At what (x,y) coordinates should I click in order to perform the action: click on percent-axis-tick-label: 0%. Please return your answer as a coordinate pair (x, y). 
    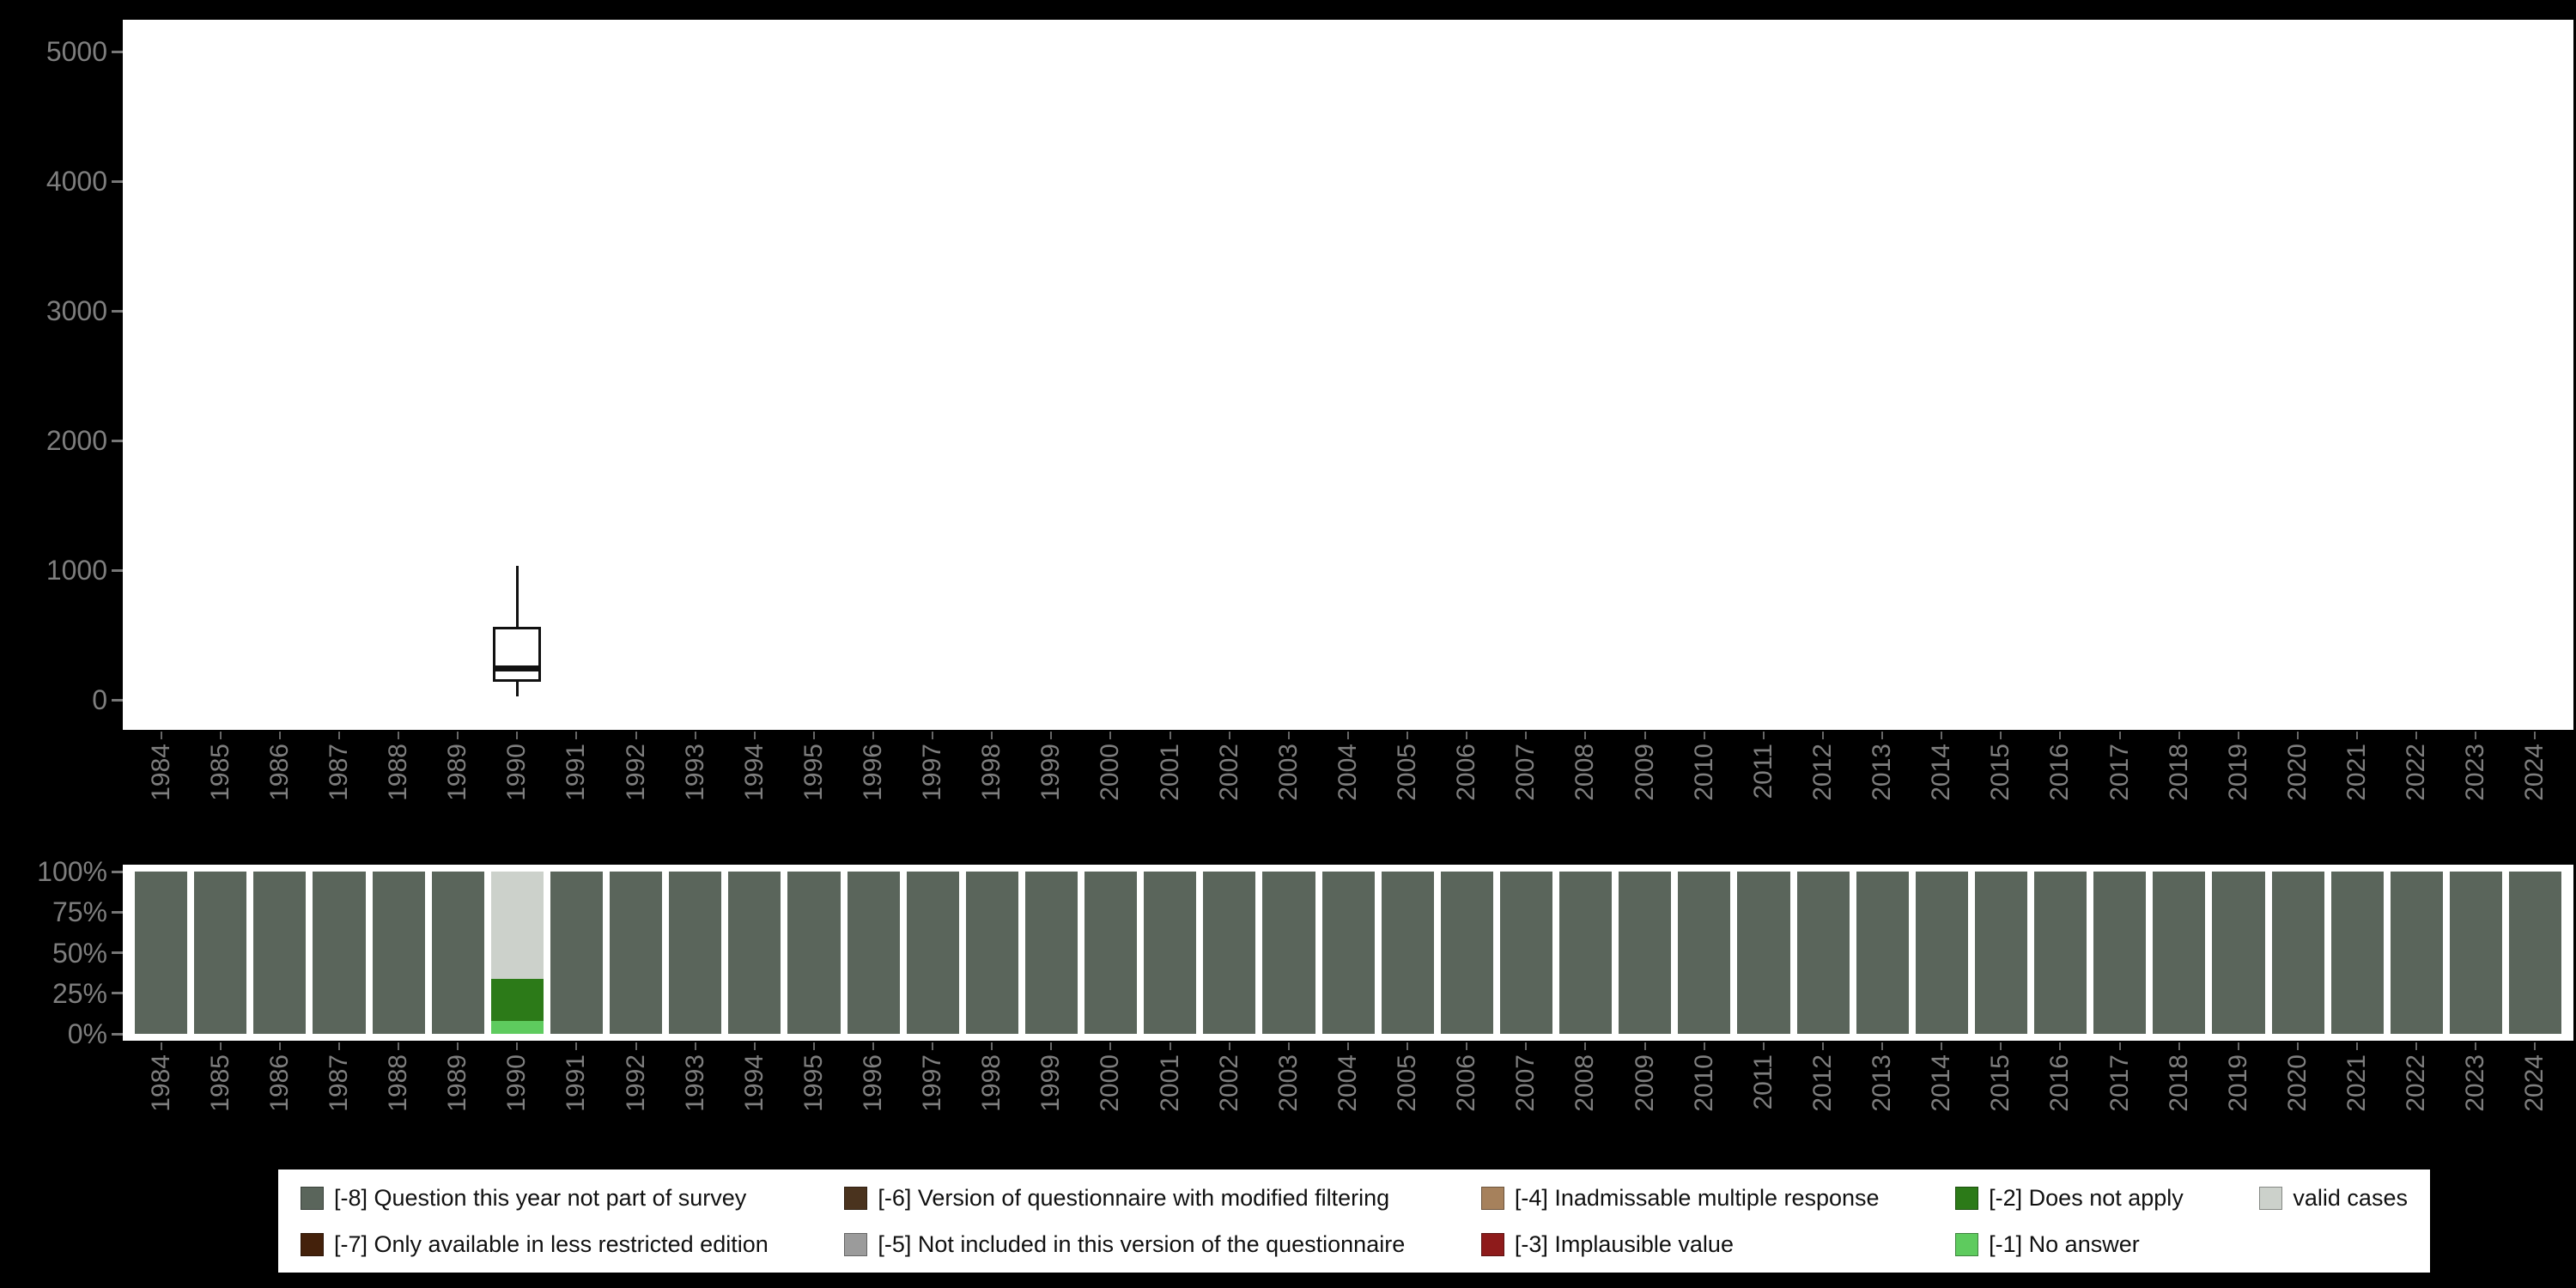
    Looking at the image, I should click on (87, 1034).